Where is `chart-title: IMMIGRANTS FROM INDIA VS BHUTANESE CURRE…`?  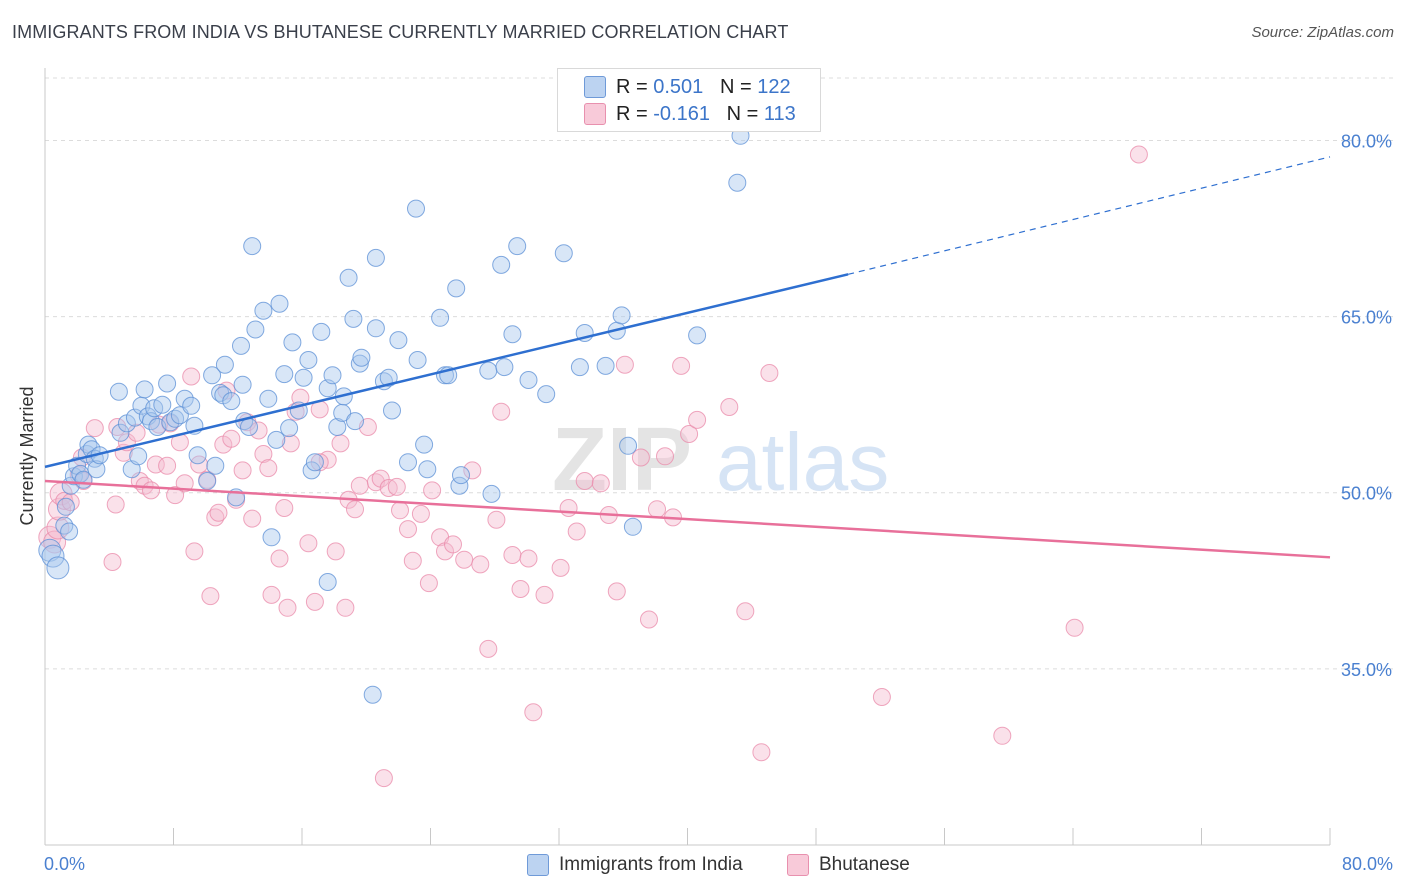
chart-title: IMMIGRANTS FROM INDIA VS BHUTANESE CURRE… is located at coordinates (400, 32).